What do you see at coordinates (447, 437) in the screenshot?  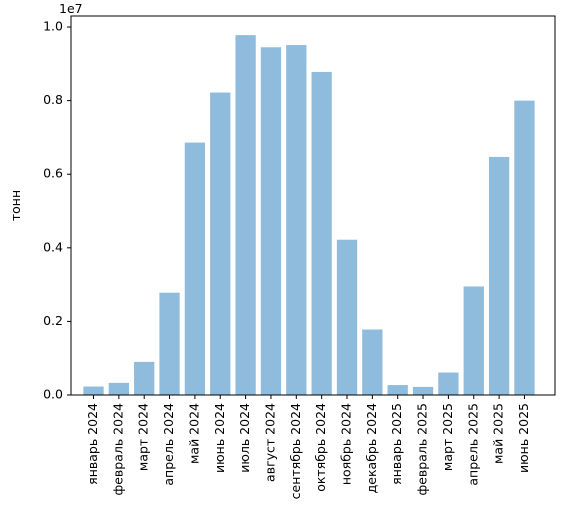 I see `x-tick-label: март 2025` at bounding box center [447, 437].